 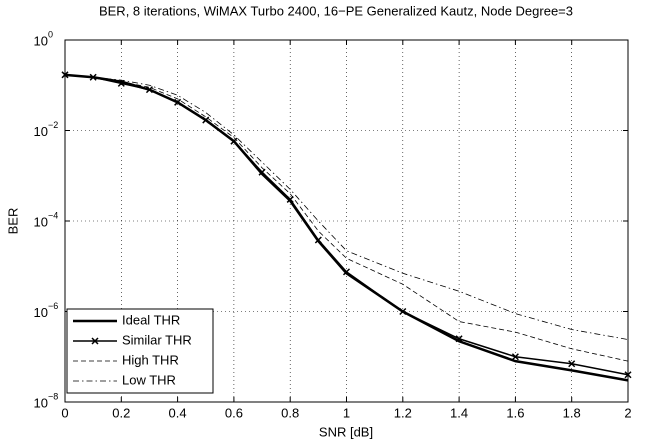 What do you see at coordinates (290, 412) in the screenshot?
I see `x-tick-label: 0.8` at bounding box center [290, 412].